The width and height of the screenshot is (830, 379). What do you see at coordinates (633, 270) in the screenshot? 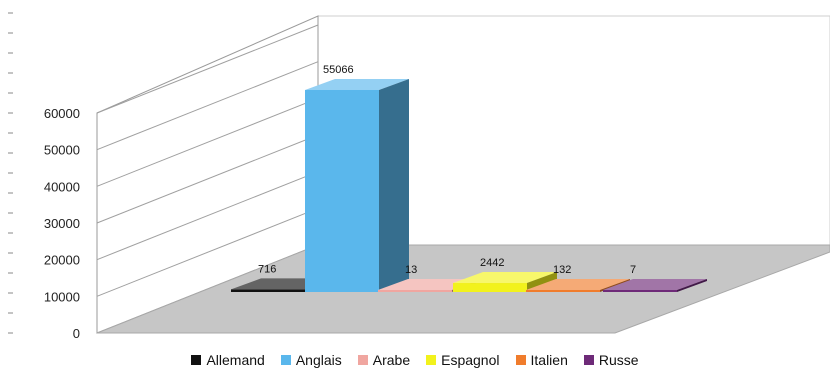
I see `data-label: 7` at bounding box center [633, 270].